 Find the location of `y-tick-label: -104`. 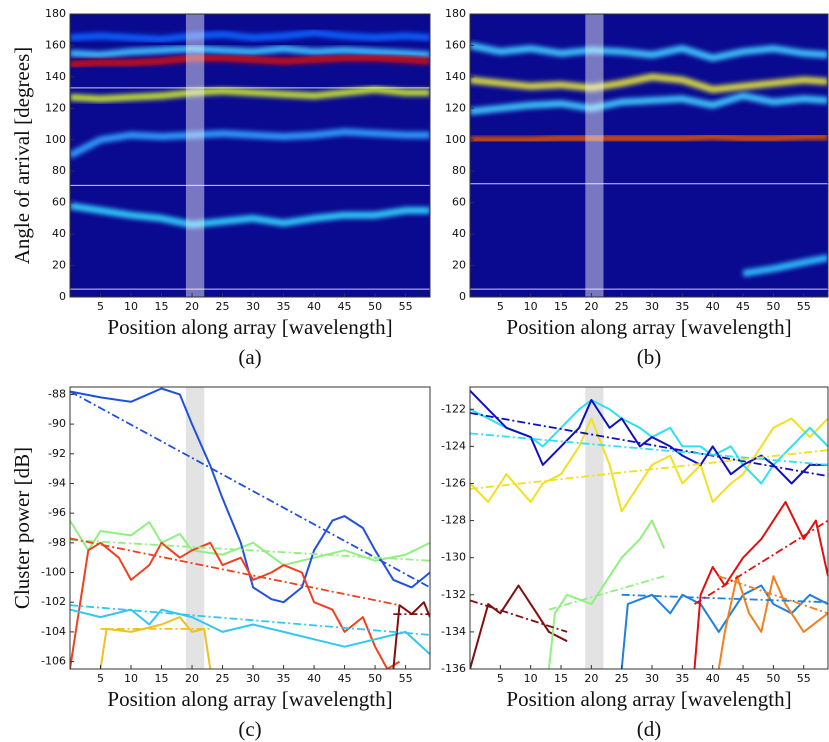

y-tick-label: -104 is located at coordinates (53, 631).